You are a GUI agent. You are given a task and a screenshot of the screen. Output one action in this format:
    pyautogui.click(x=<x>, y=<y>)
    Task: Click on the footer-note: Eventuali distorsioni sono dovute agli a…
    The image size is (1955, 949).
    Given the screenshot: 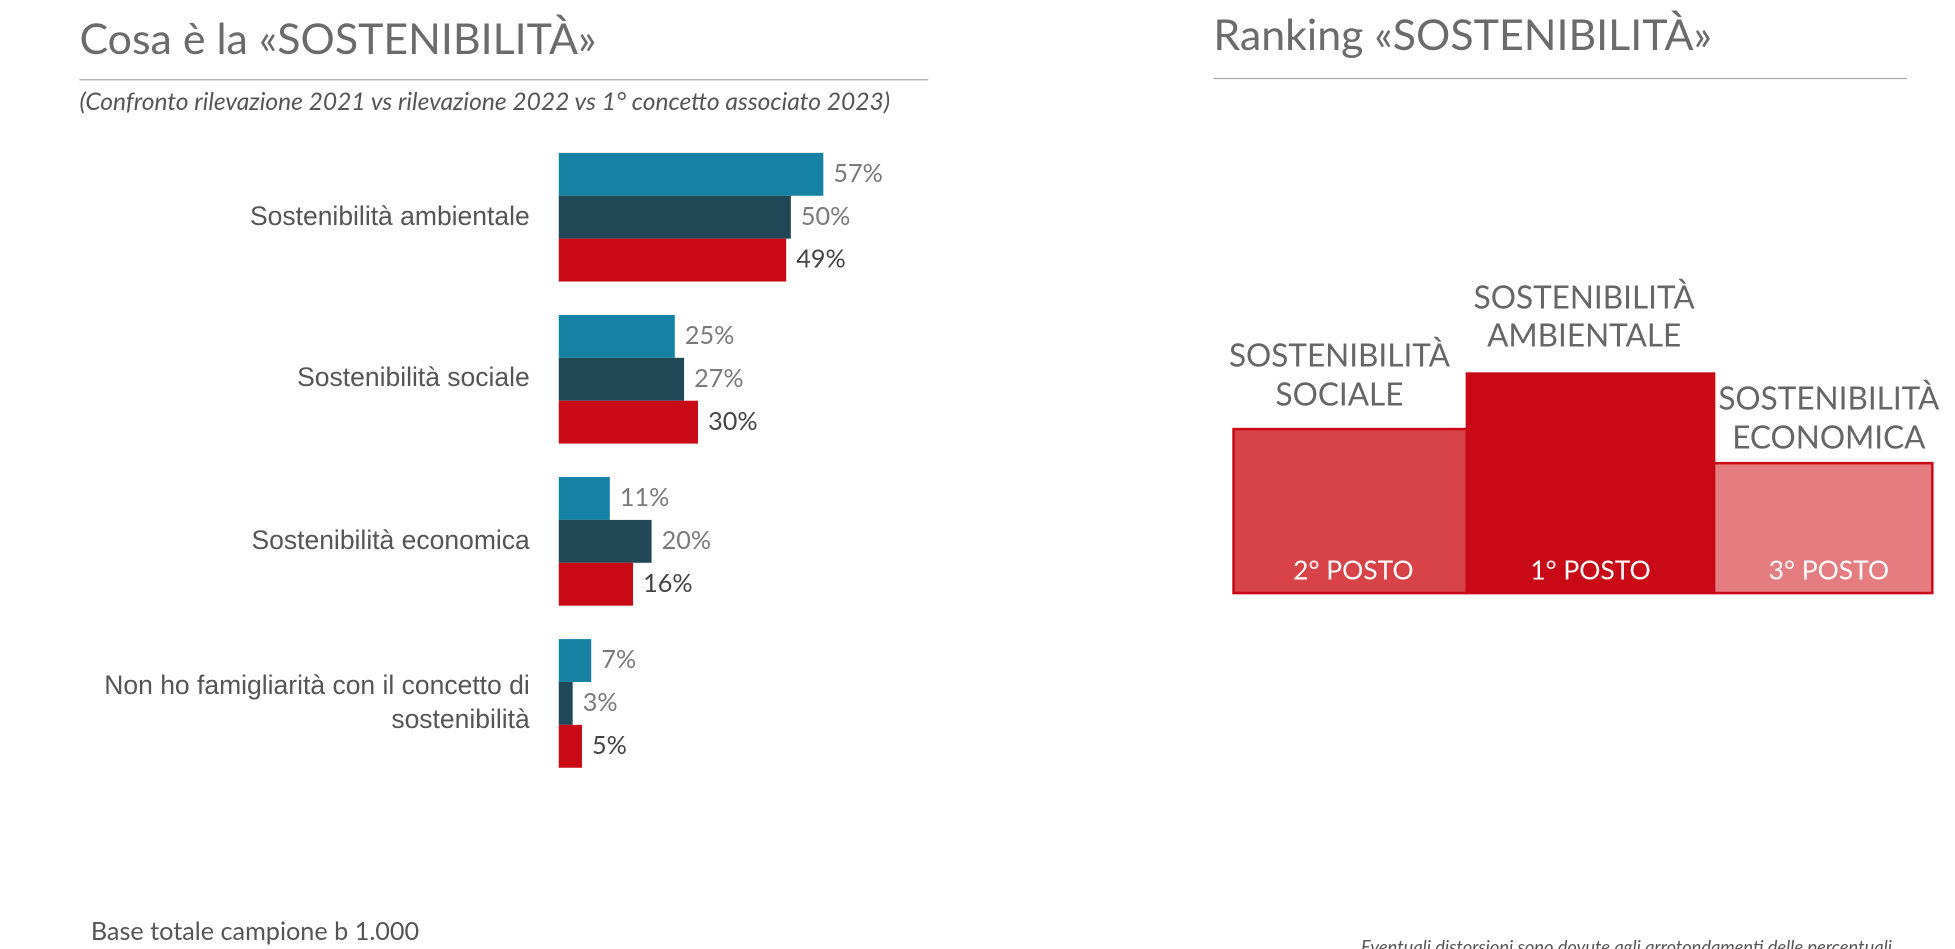 What is the action you would take?
    pyautogui.click(x=1626, y=942)
    